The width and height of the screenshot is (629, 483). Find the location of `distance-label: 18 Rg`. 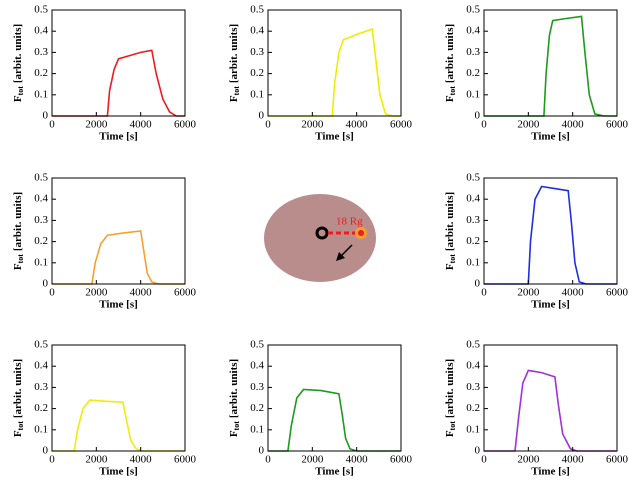

distance-label: 18 Rg is located at coordinates (349, 222).